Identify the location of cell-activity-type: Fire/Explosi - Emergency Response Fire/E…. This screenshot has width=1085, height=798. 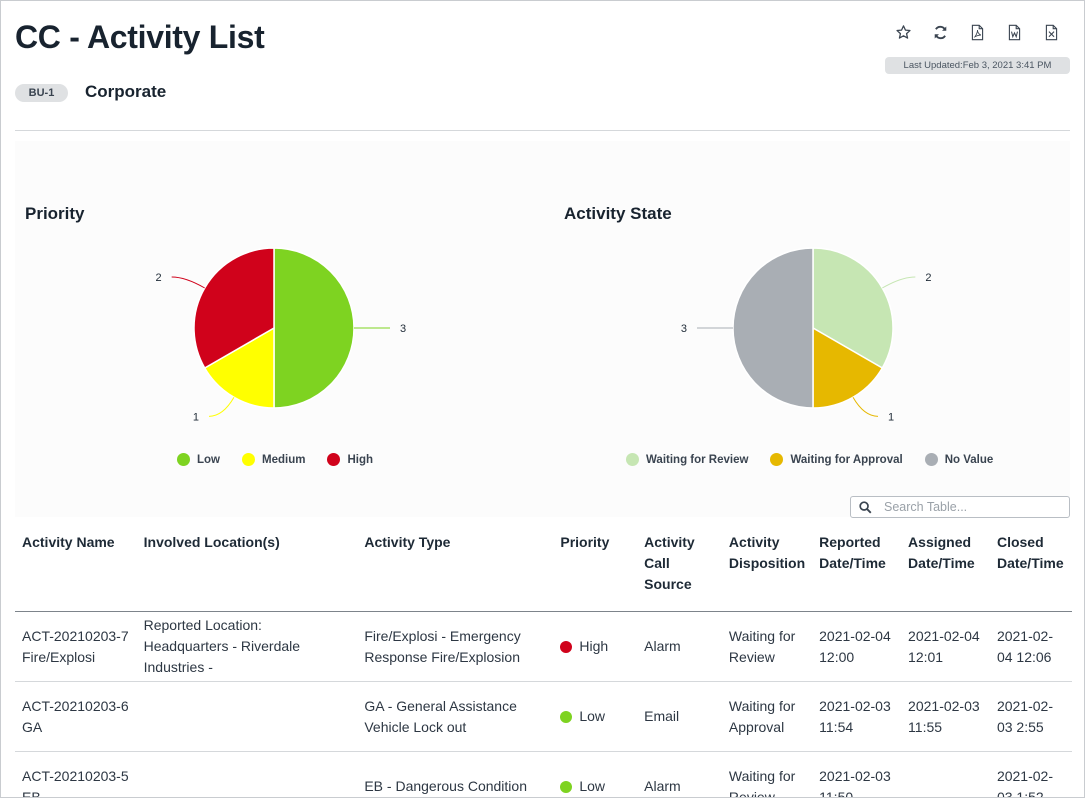
(455, 646).